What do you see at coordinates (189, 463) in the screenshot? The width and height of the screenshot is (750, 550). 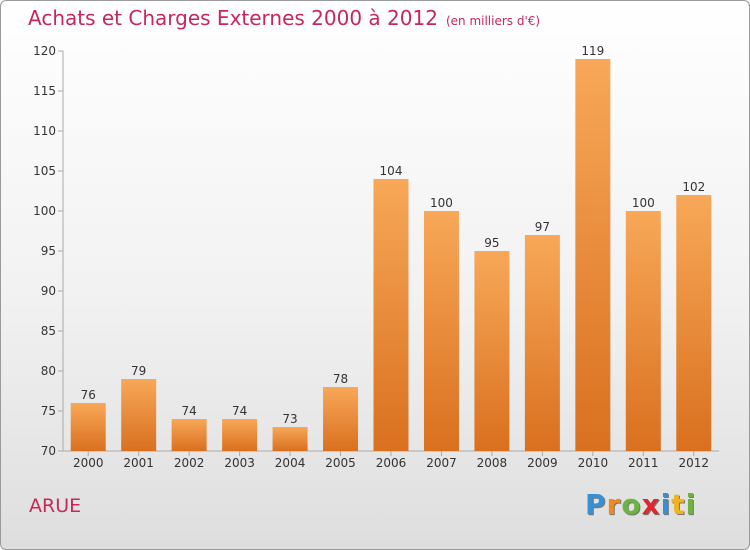 I see `x-tick-label: 2002` at bounding box center [189, 463].